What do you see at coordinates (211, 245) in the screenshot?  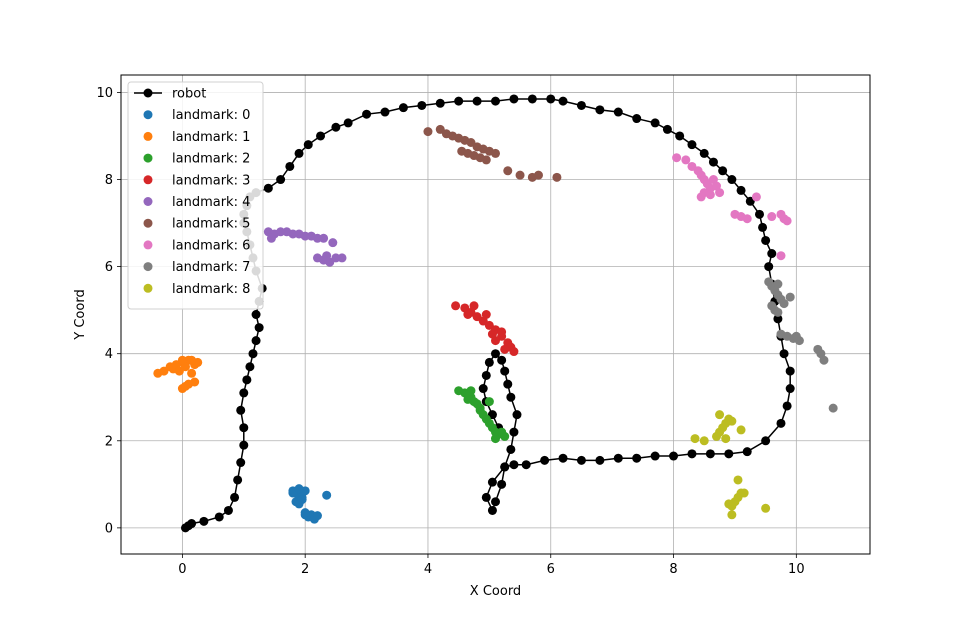 I see `legend-label: landmark: 6` at bounding box center [211, 245].